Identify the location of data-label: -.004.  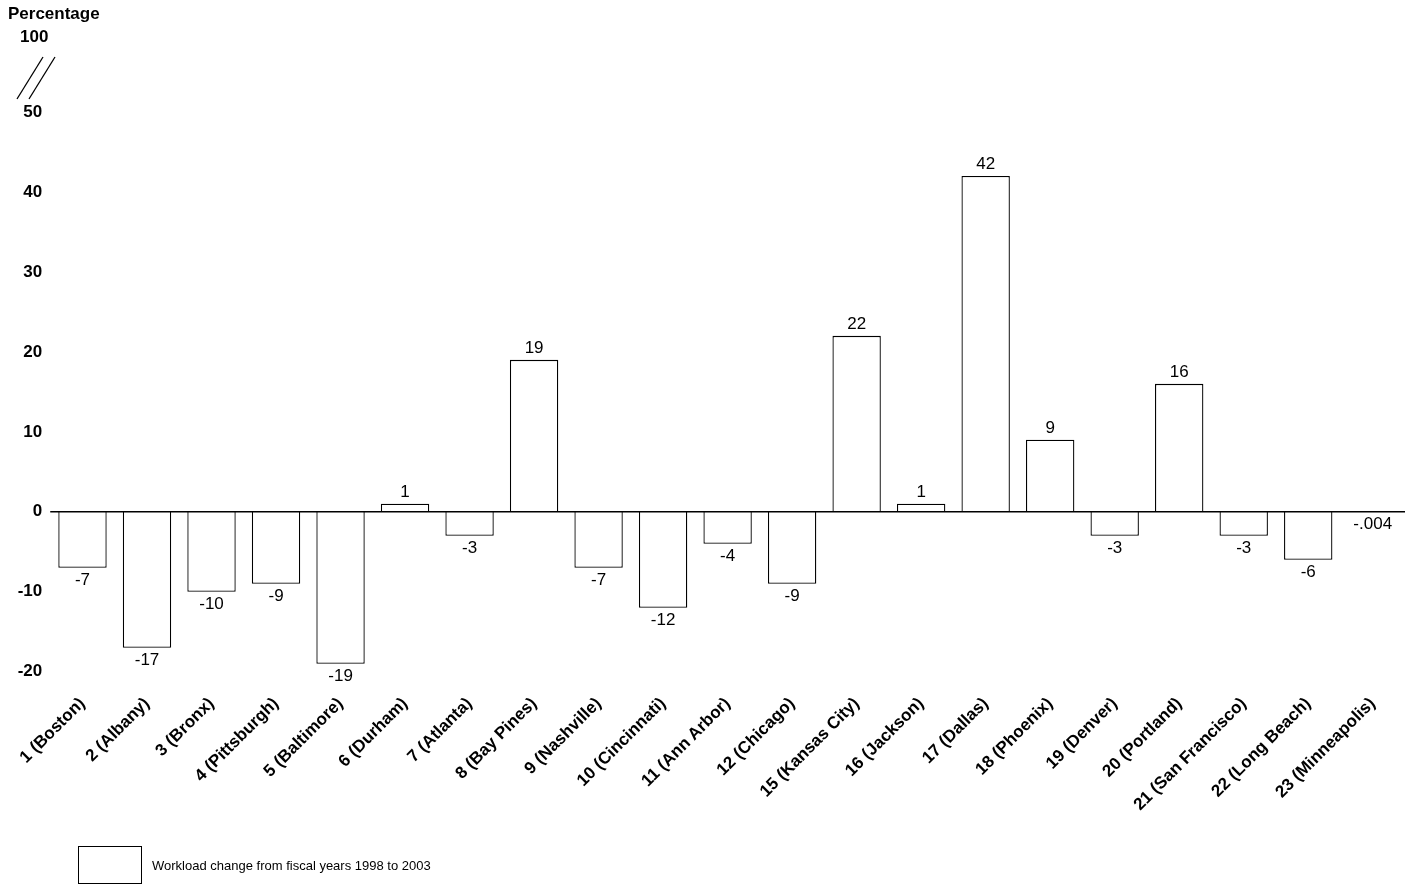
(1373, 523).